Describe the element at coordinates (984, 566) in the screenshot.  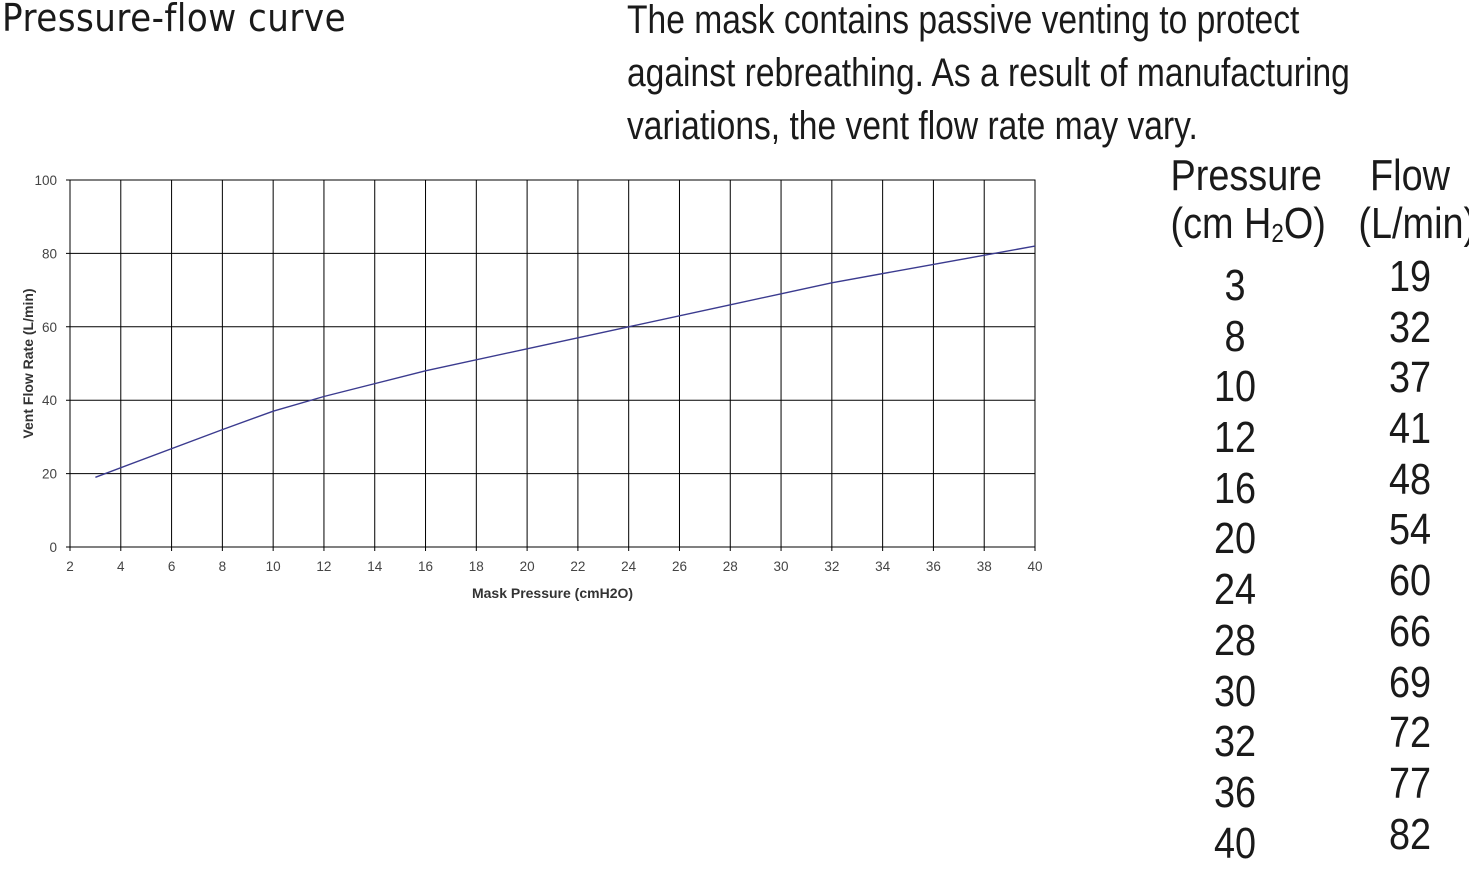
I see `x-tick-label: 38` at that location.